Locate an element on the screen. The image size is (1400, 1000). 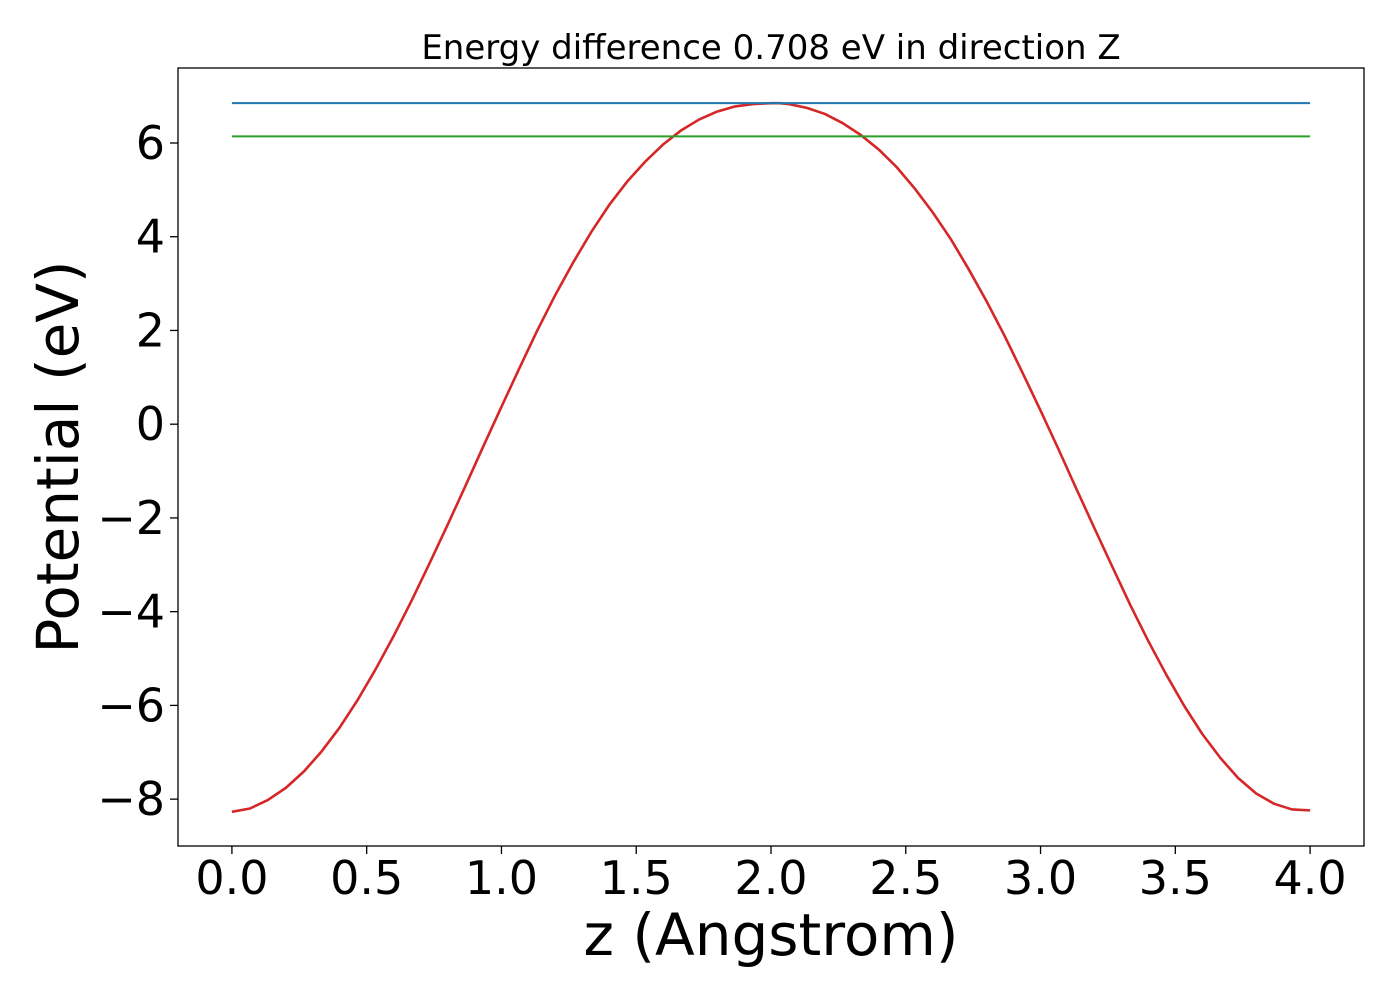
y-tick-label: −8 is located at coordinates (131, 799).